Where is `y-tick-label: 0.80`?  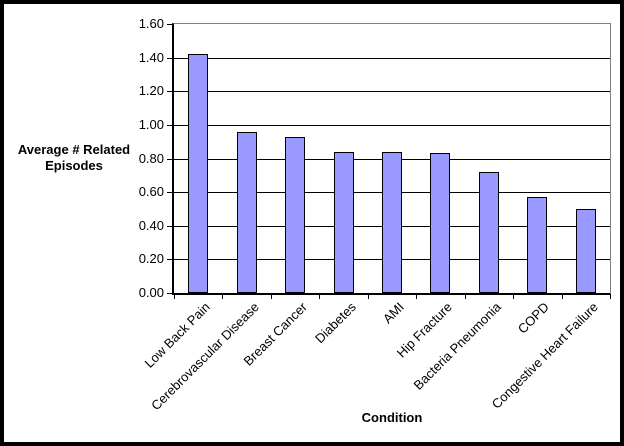
y-tick-label: 0.80 is located at coordinates (151, 158).